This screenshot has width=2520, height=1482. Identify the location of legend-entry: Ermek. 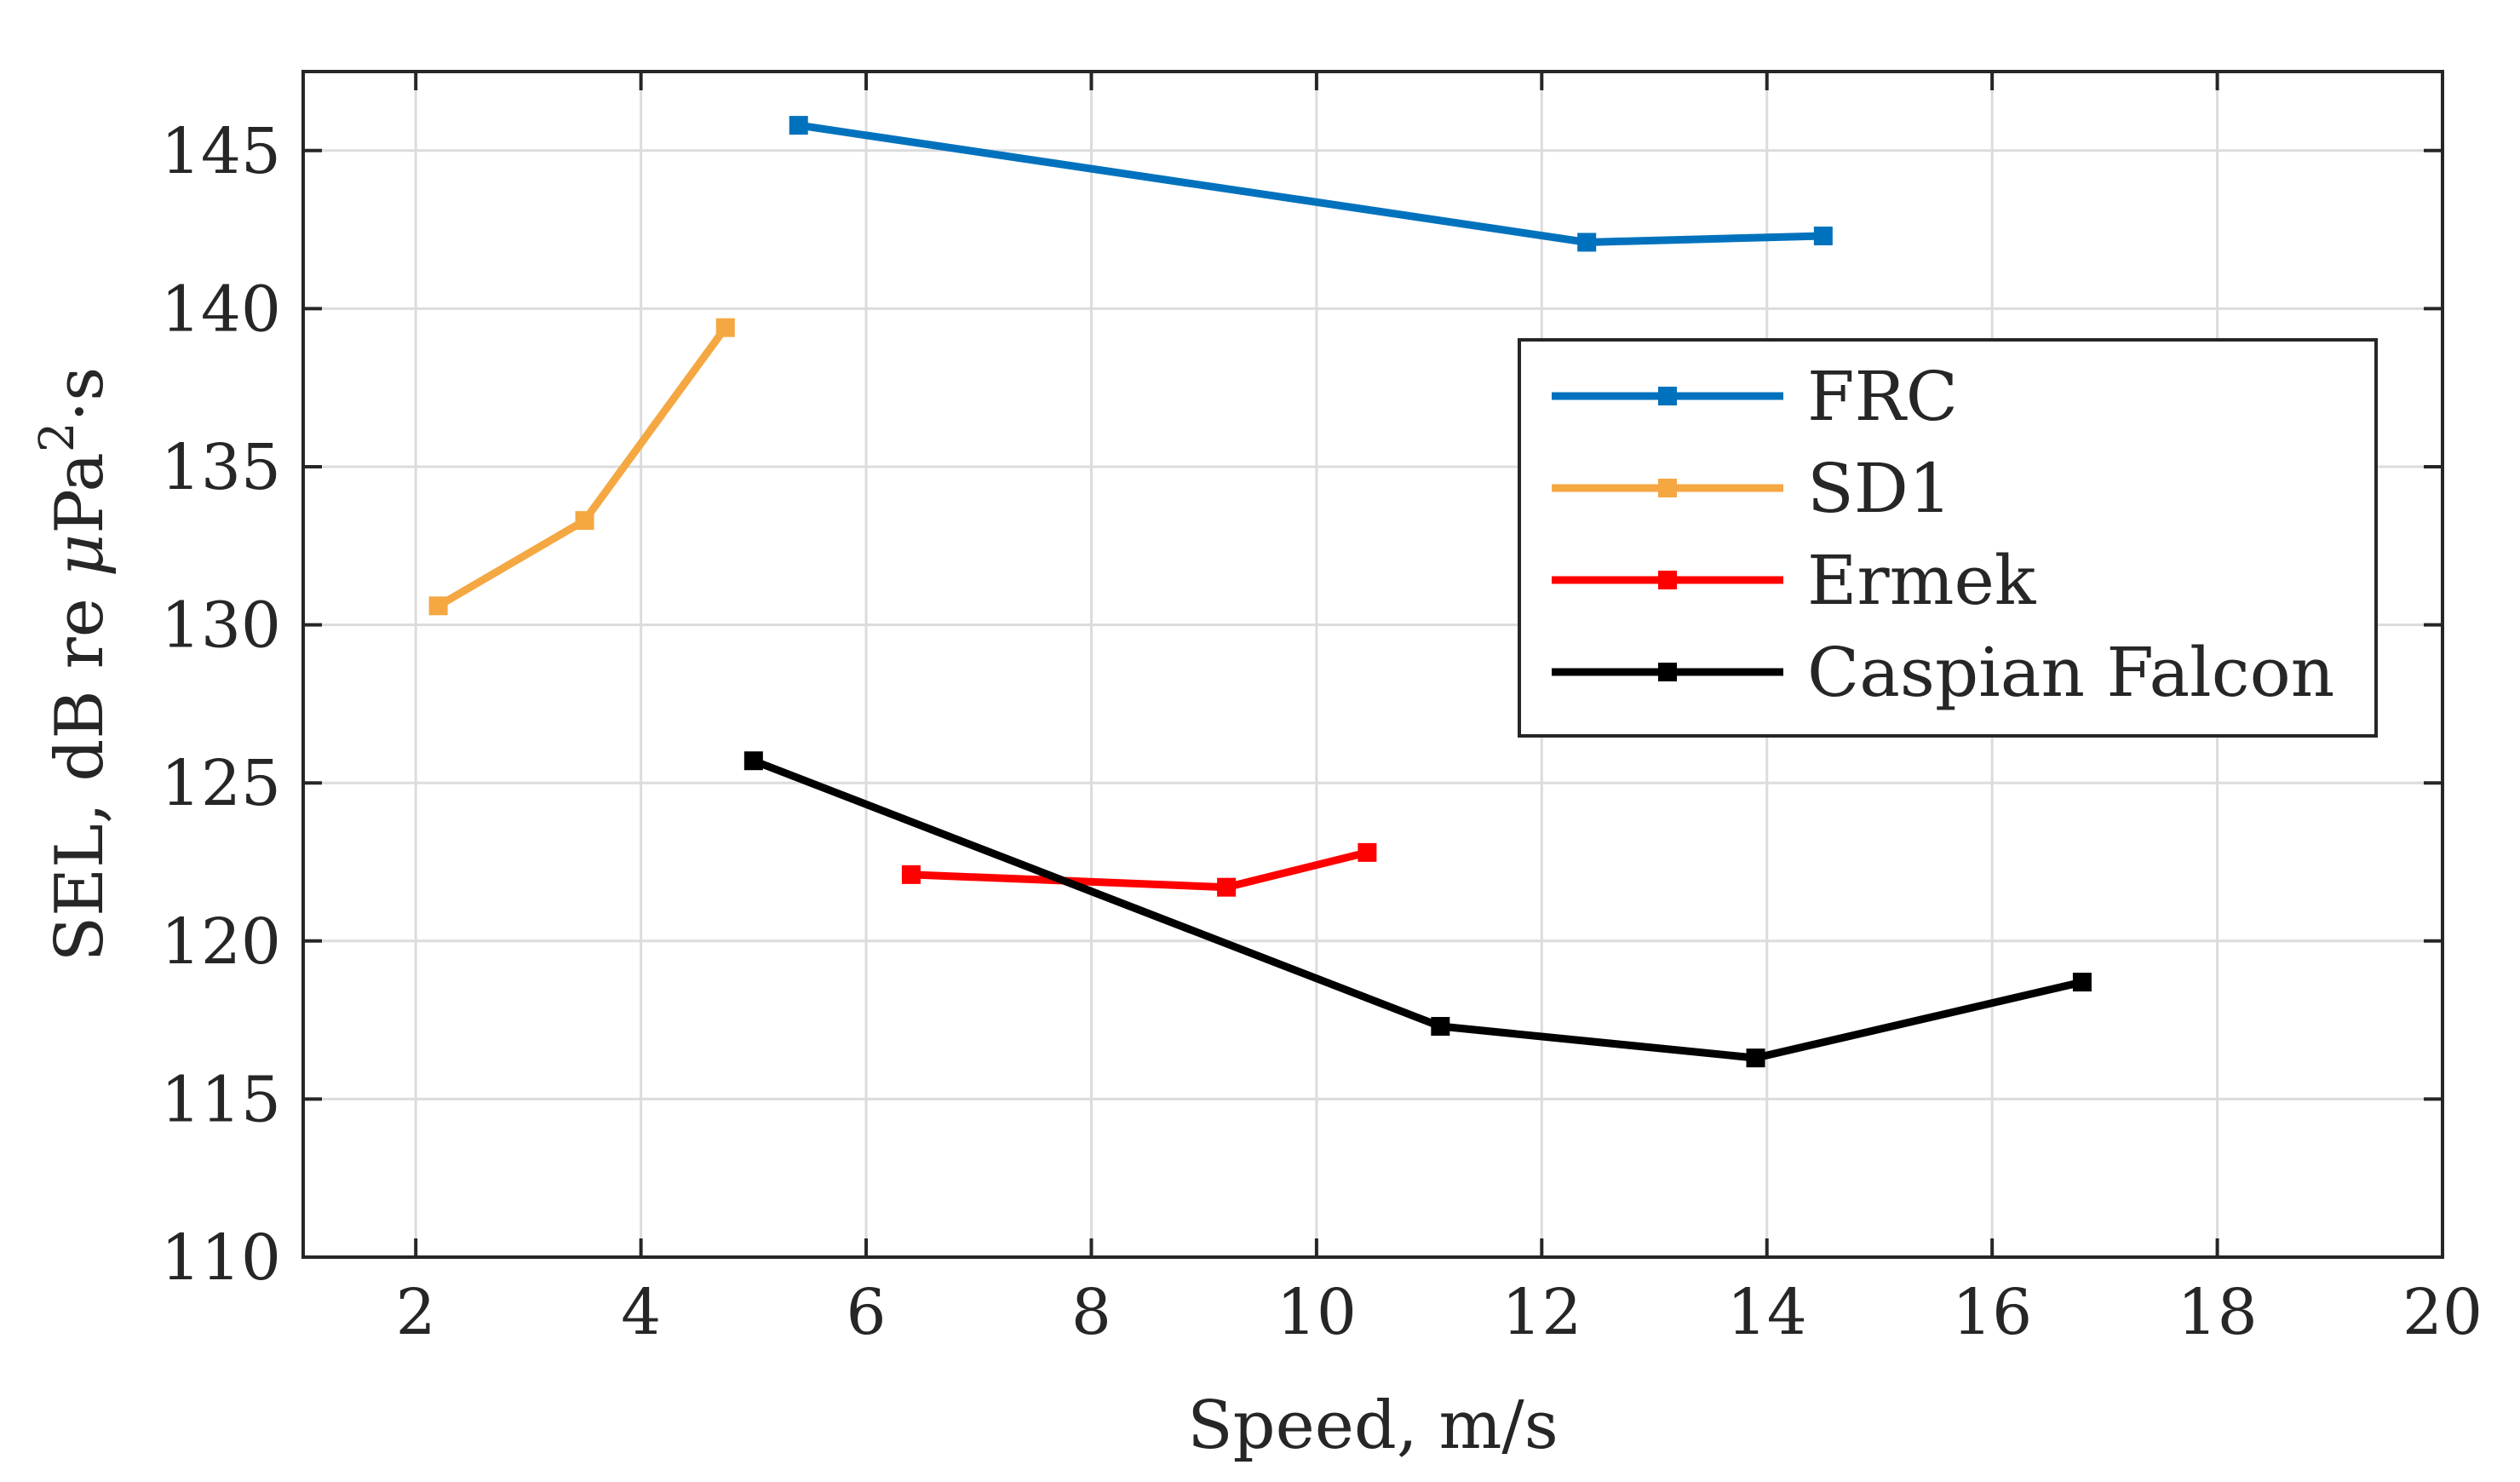
(1795, 580).